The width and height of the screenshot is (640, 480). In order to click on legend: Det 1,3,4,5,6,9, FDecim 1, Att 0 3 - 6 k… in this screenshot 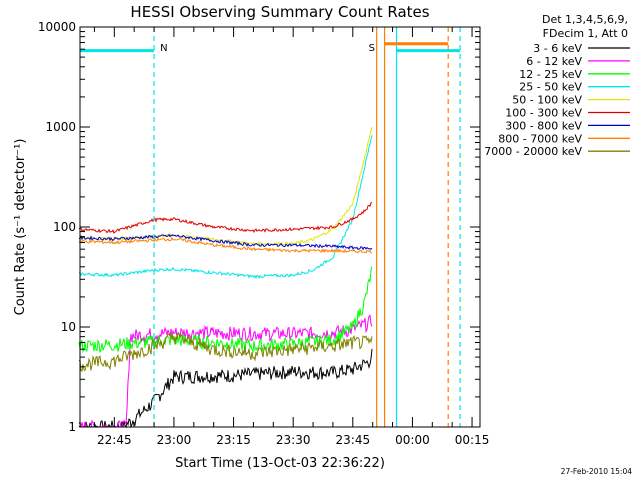, I will do `click(557, 85)`.